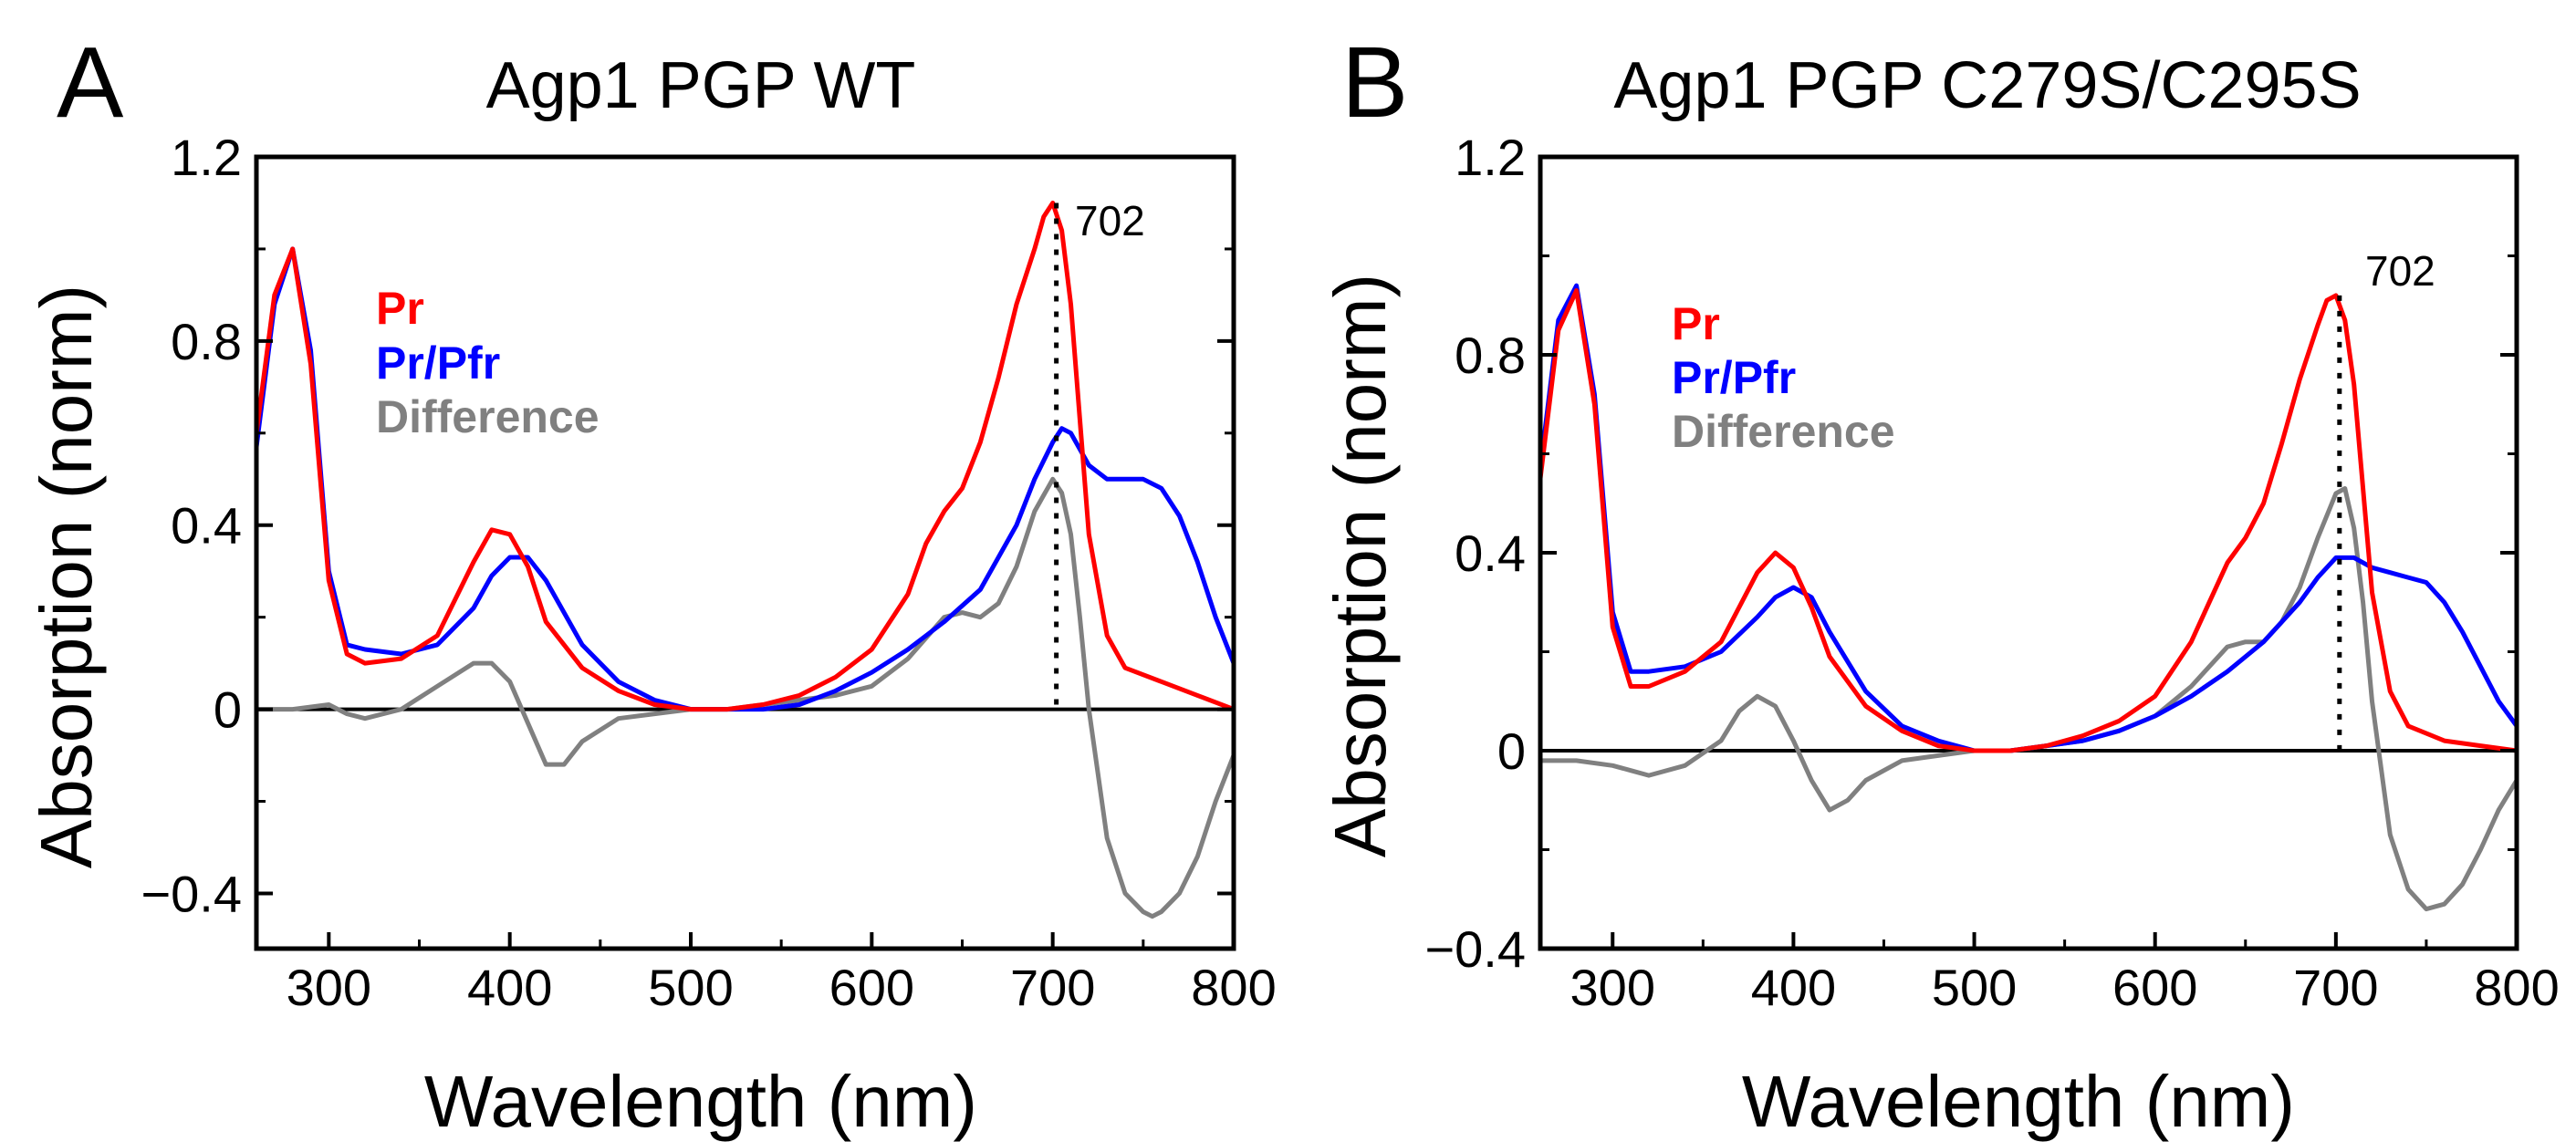 This screenshot has height=1142, width=2576. I want to click on legend-pr-b: Pr, so click(1696, 323).